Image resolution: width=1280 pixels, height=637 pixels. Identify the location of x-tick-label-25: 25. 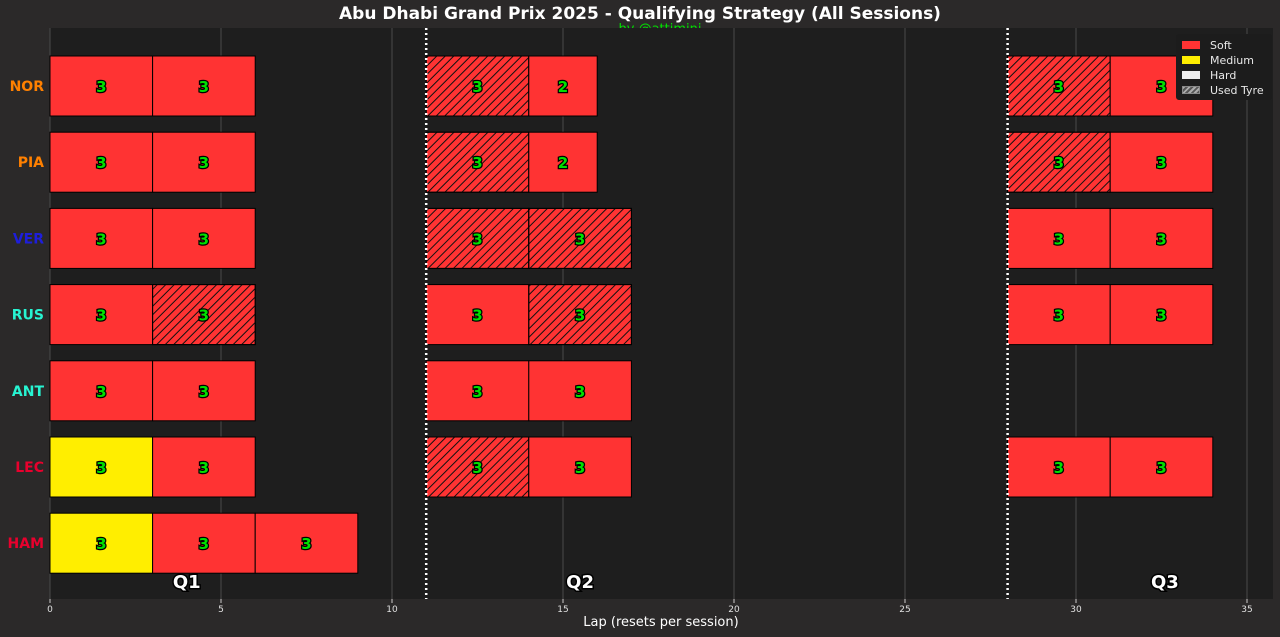
(904, 610).